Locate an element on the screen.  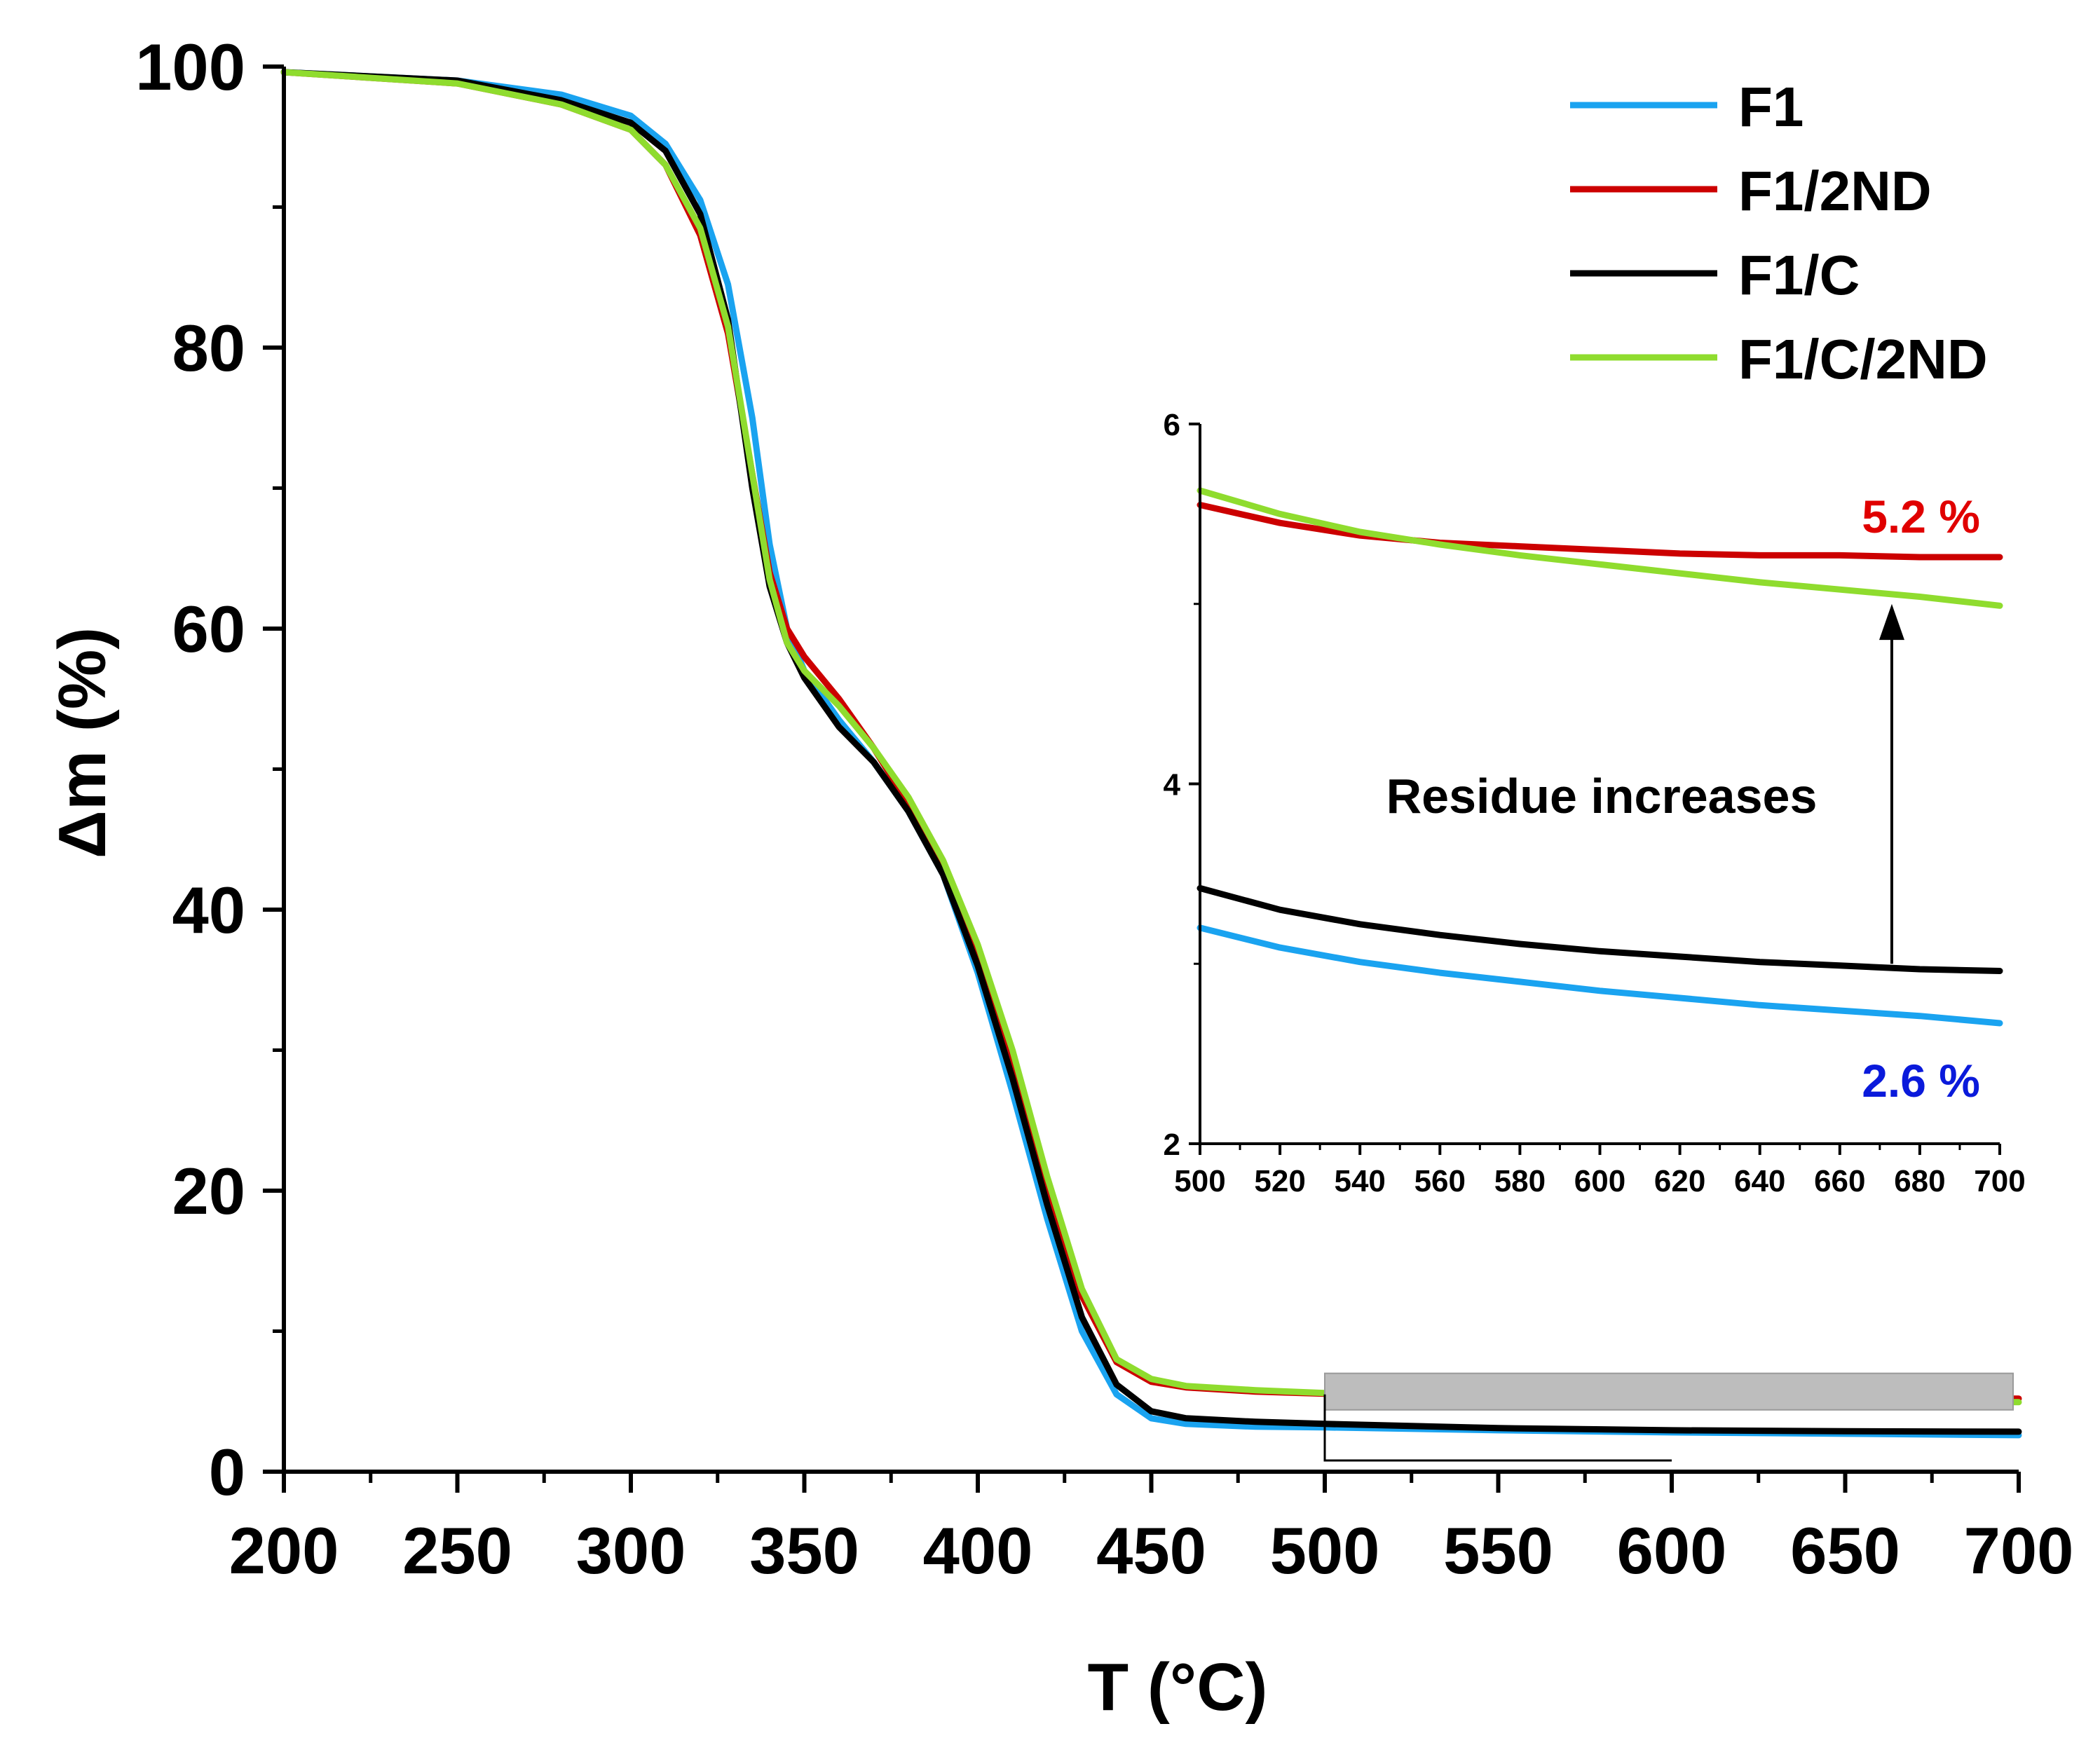
inset-x-tick-label: 520 is located at coordinates (1279, 1181).